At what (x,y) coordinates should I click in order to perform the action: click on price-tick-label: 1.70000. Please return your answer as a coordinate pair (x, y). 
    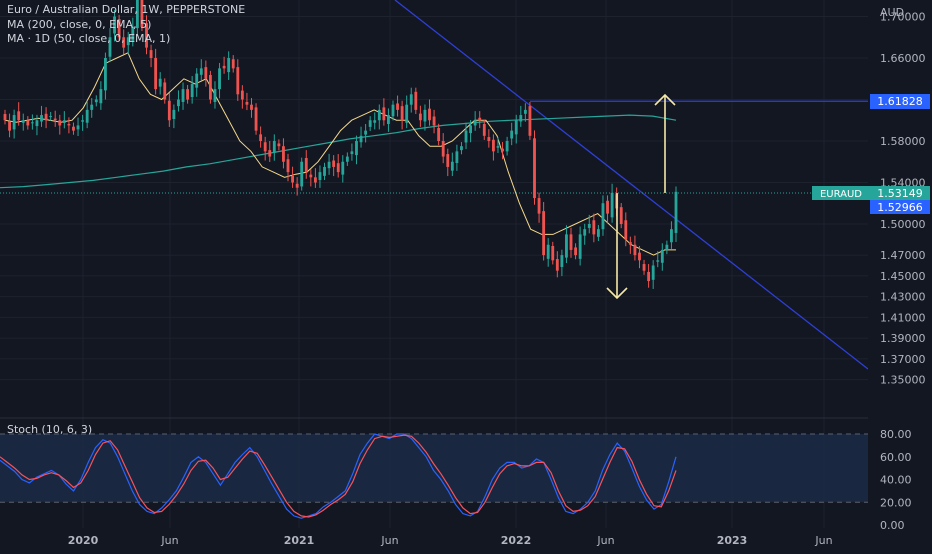
    Looking at the image, I should click on (903, 17).